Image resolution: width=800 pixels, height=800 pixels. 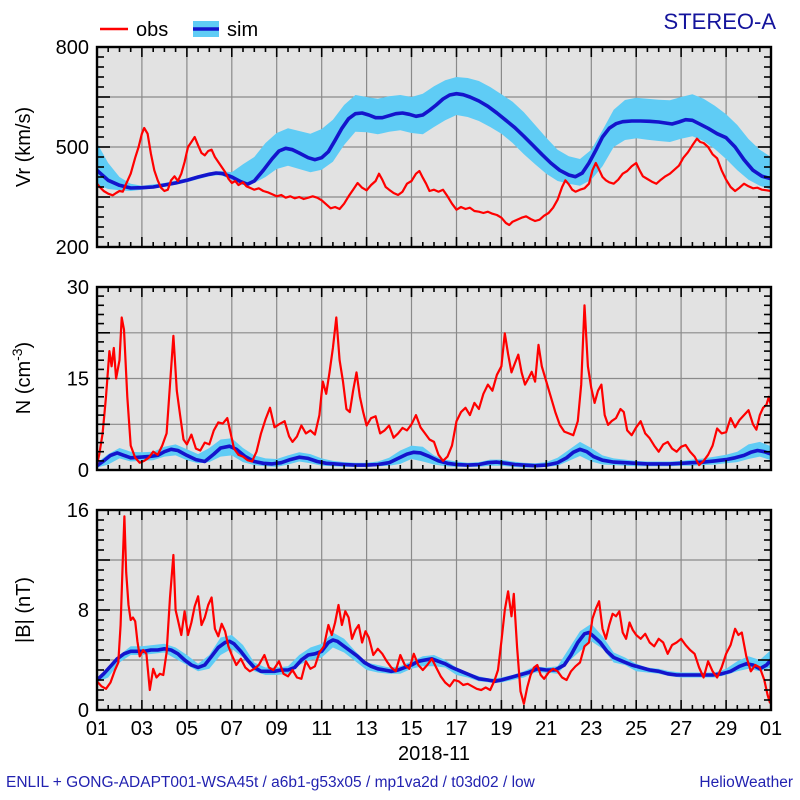 What do you see at coordinates (179, 30) in the screenshot?
I see `legend: obs sim` at bounding box center [179, 30].